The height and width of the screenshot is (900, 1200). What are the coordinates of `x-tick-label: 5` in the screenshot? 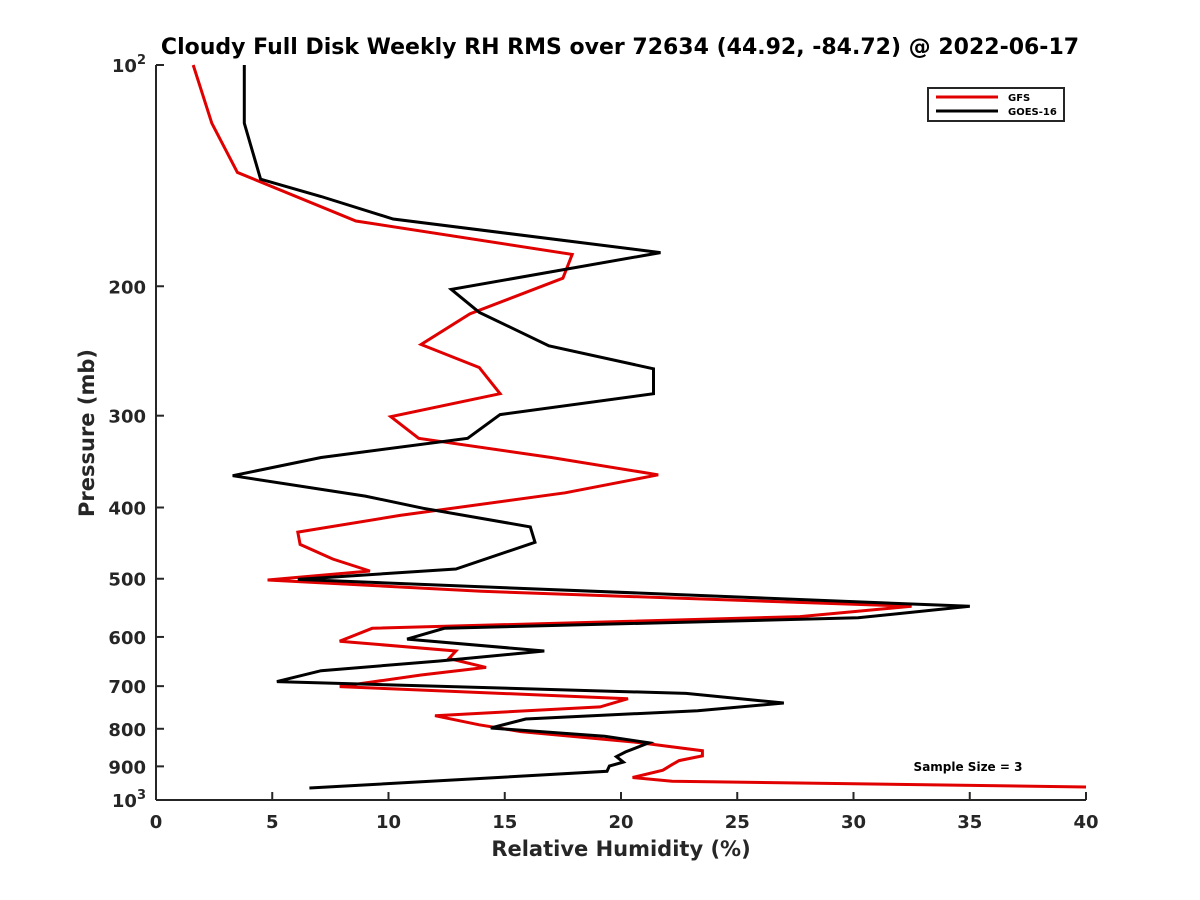 It's located at (272, 822).